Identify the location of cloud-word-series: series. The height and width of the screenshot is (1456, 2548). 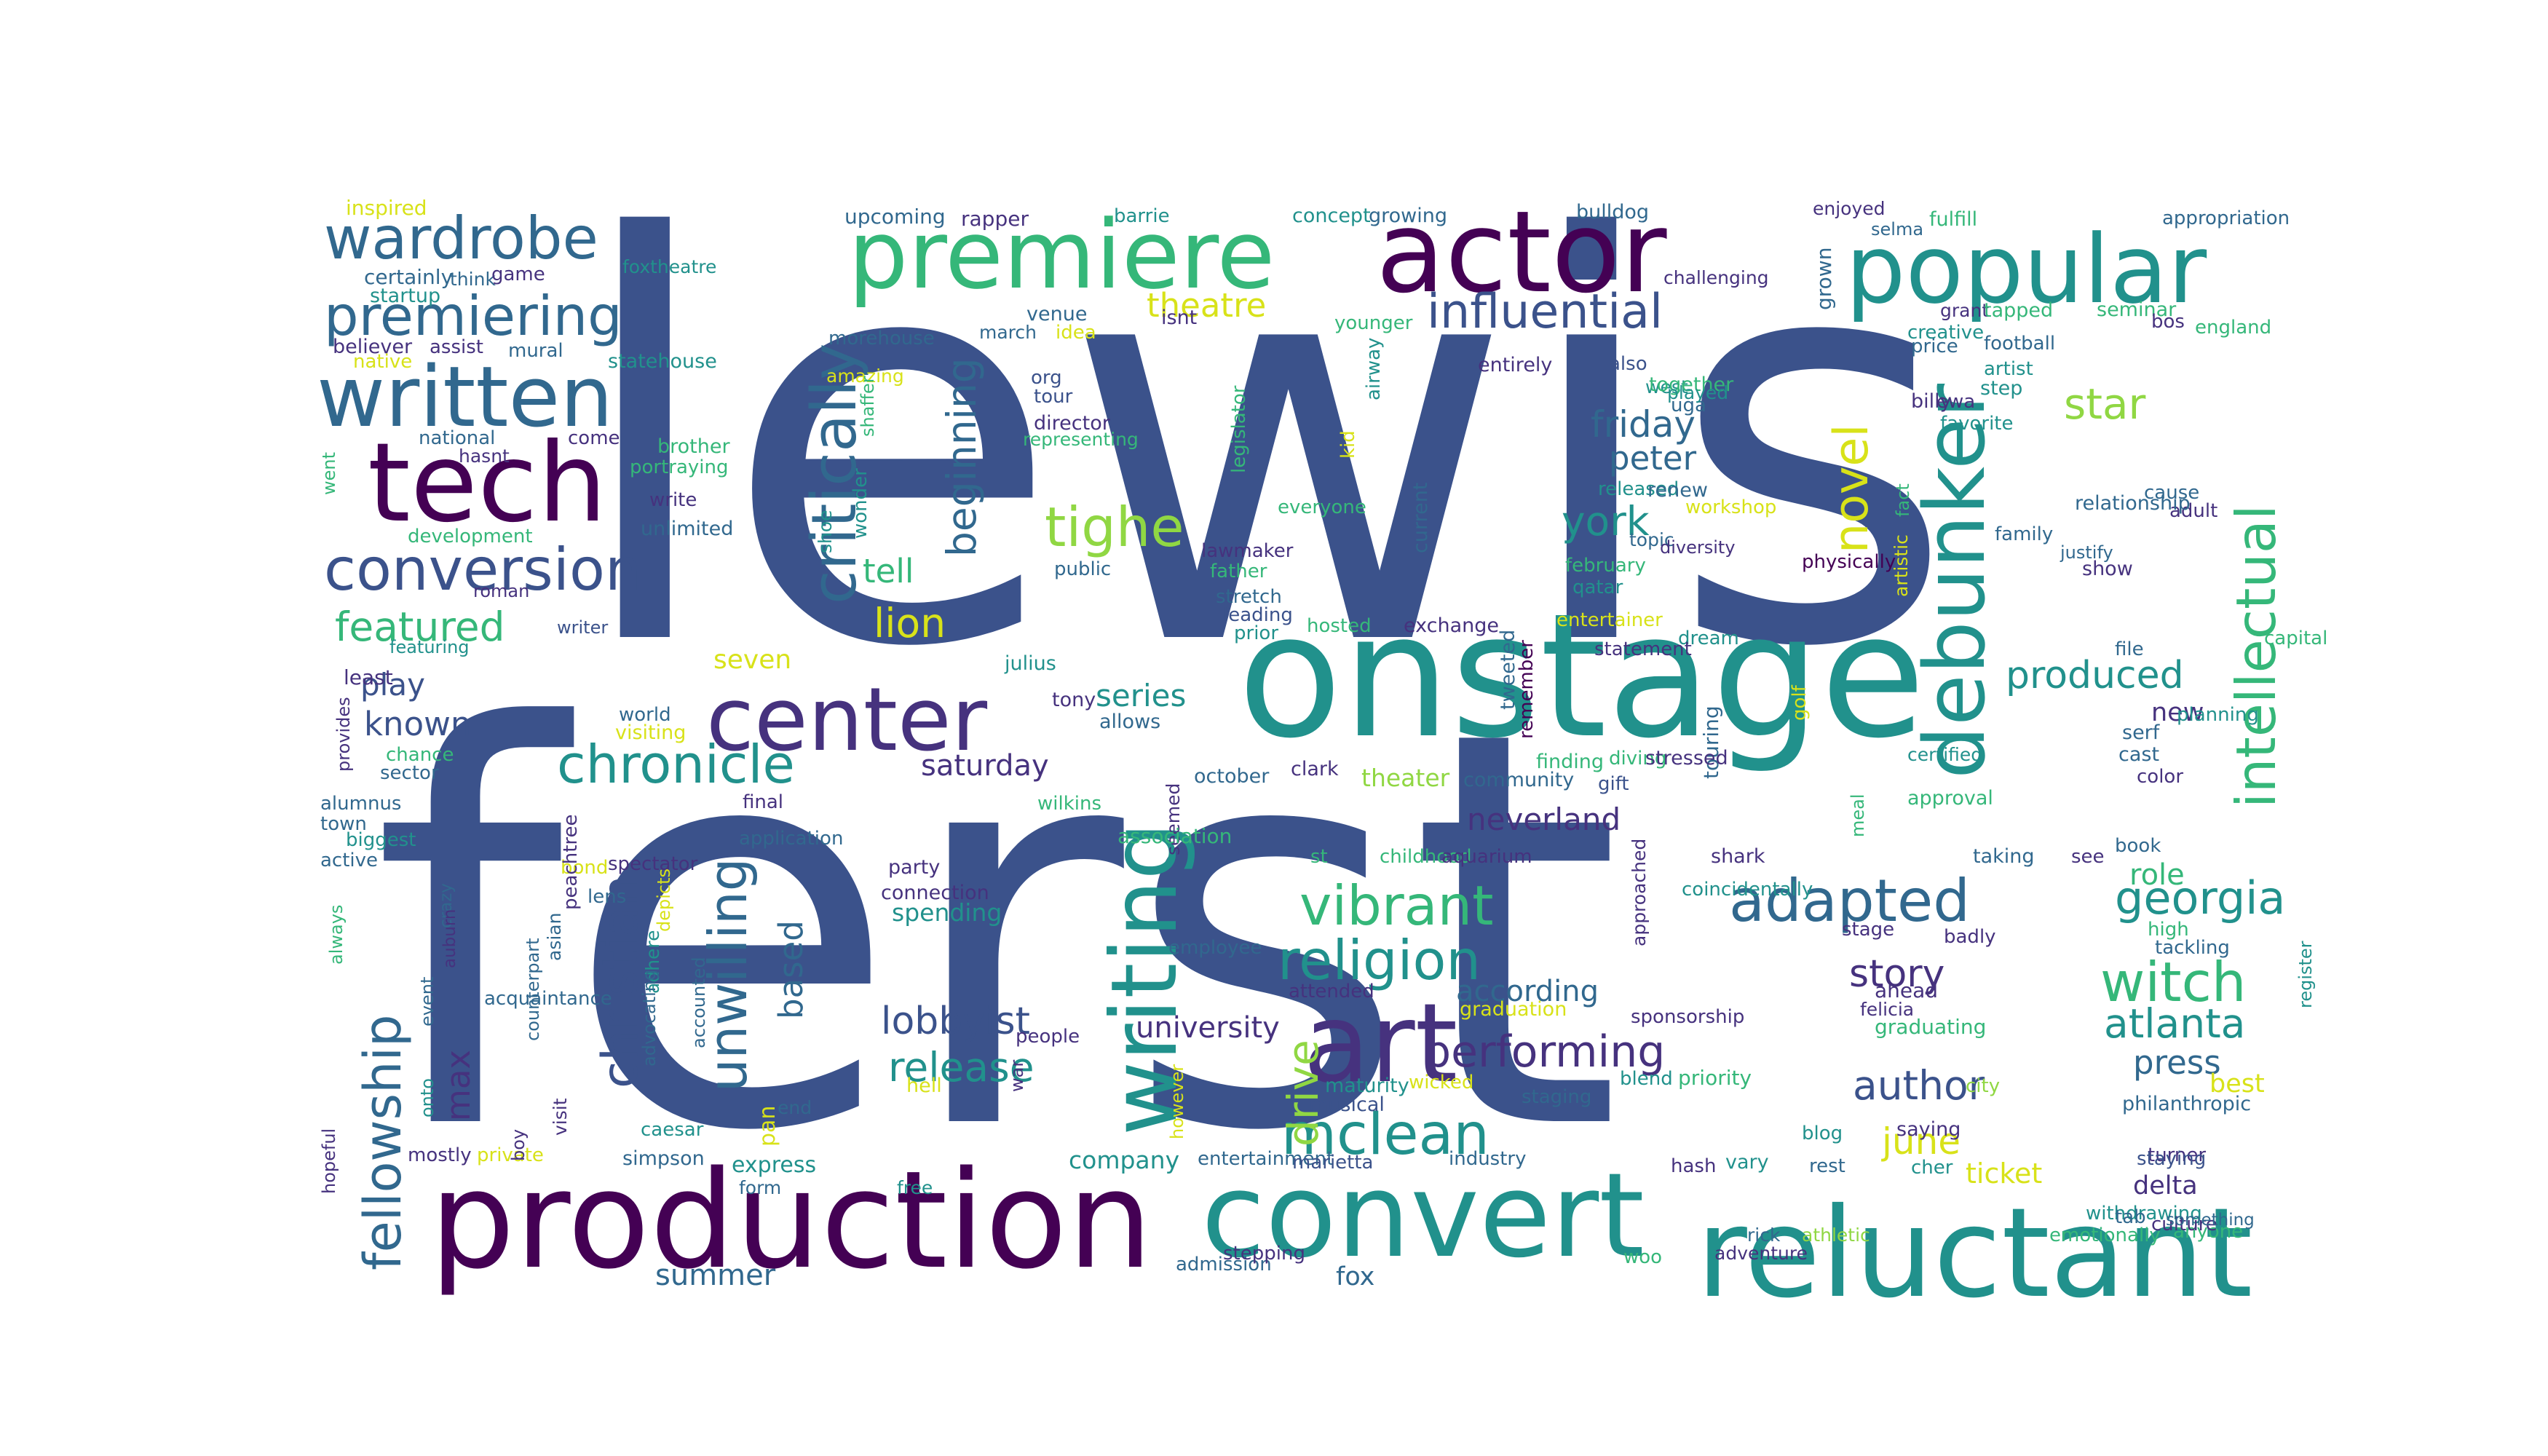
(1141, 695).